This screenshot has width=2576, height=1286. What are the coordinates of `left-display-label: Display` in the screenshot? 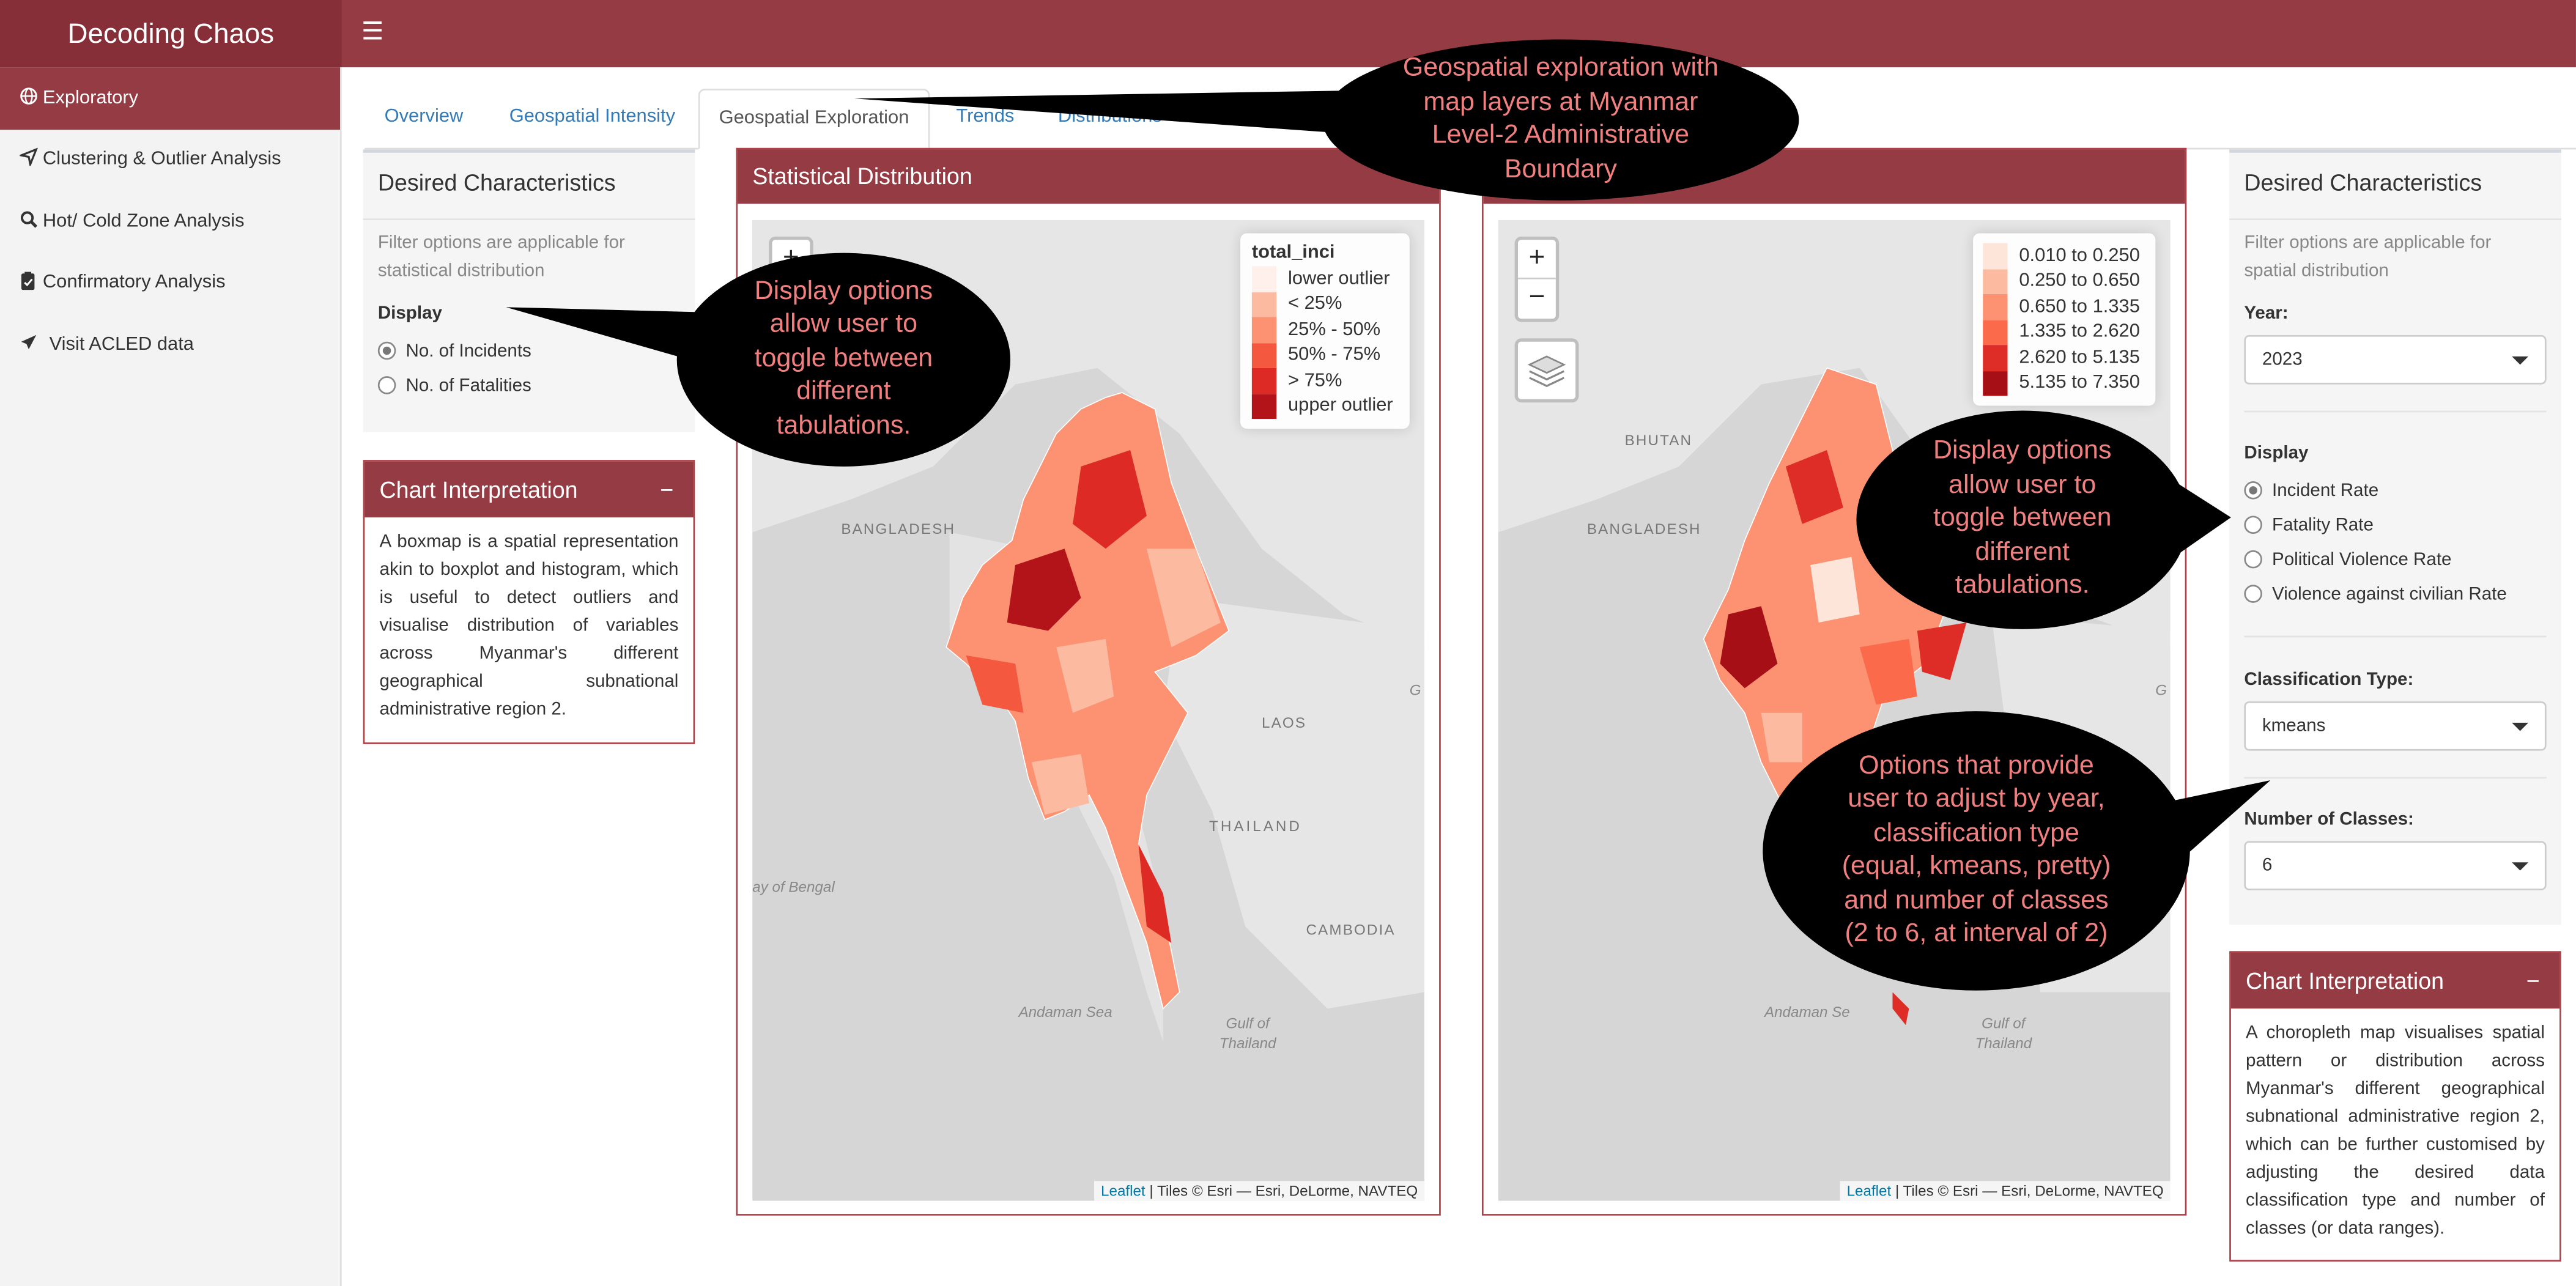 It's located at (409, 313).